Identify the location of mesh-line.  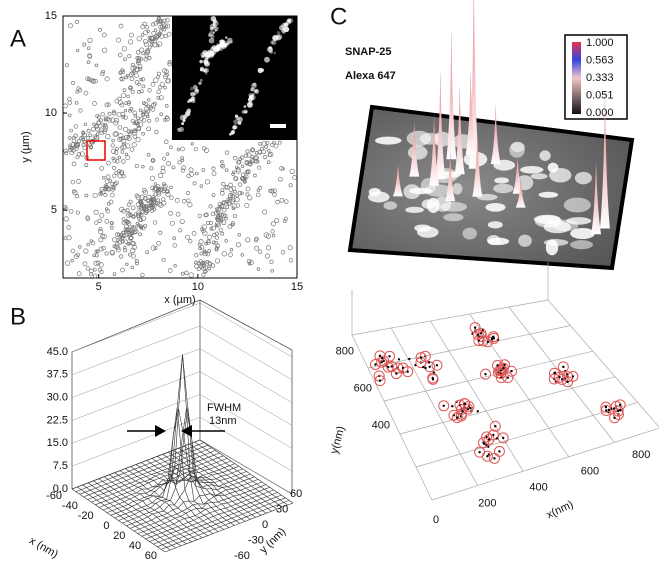
(236, 475).